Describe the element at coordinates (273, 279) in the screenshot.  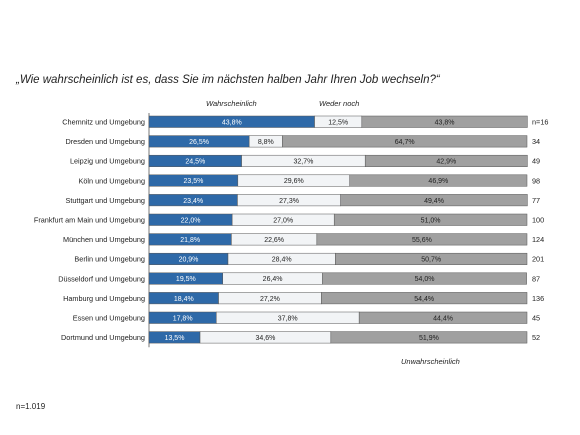
I see `data-label: 26,4%` at that location.